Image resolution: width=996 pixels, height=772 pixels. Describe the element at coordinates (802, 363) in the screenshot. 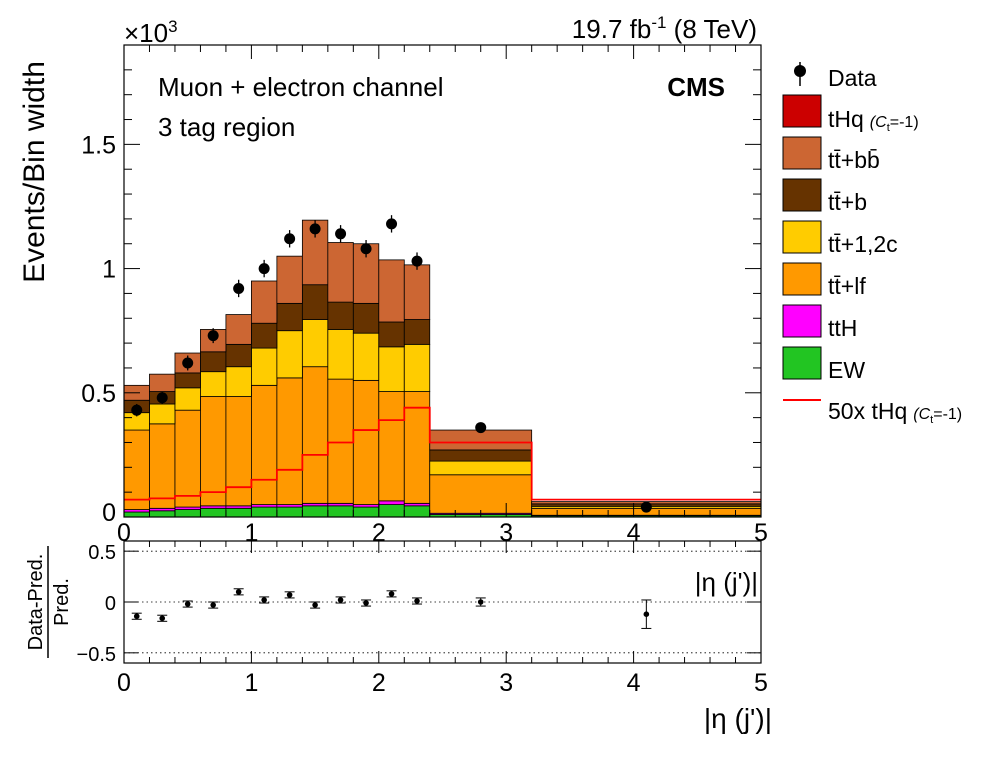

I see `legend-swatch-ew` at that location.